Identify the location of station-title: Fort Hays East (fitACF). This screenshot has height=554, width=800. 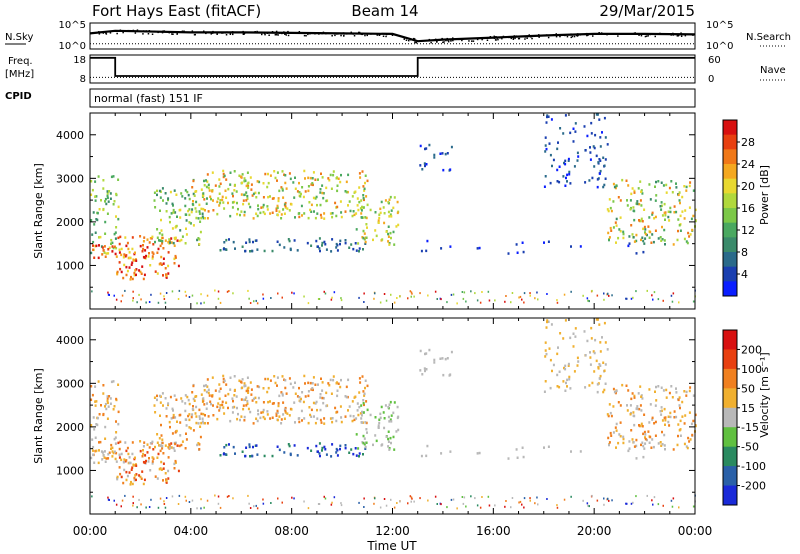
(176, 11).